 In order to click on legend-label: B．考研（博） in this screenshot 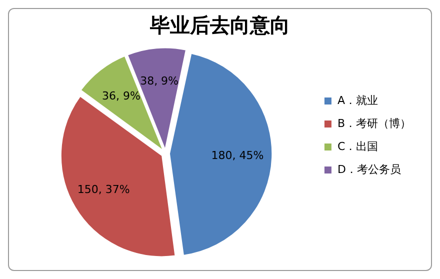, I will do `click(374, 123)`.